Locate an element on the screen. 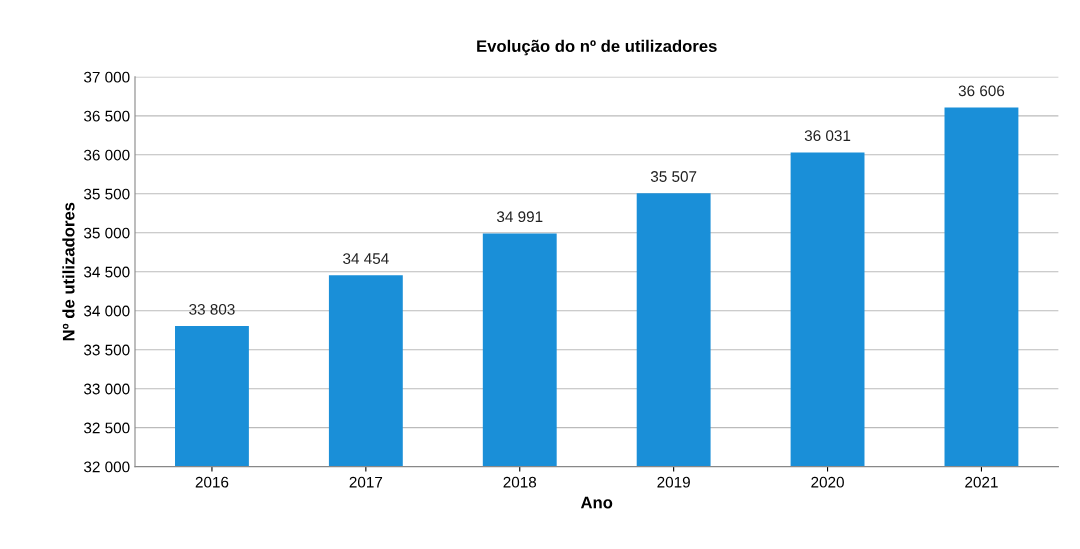  data-label: 36 606 is located at coordinates (981, 91).